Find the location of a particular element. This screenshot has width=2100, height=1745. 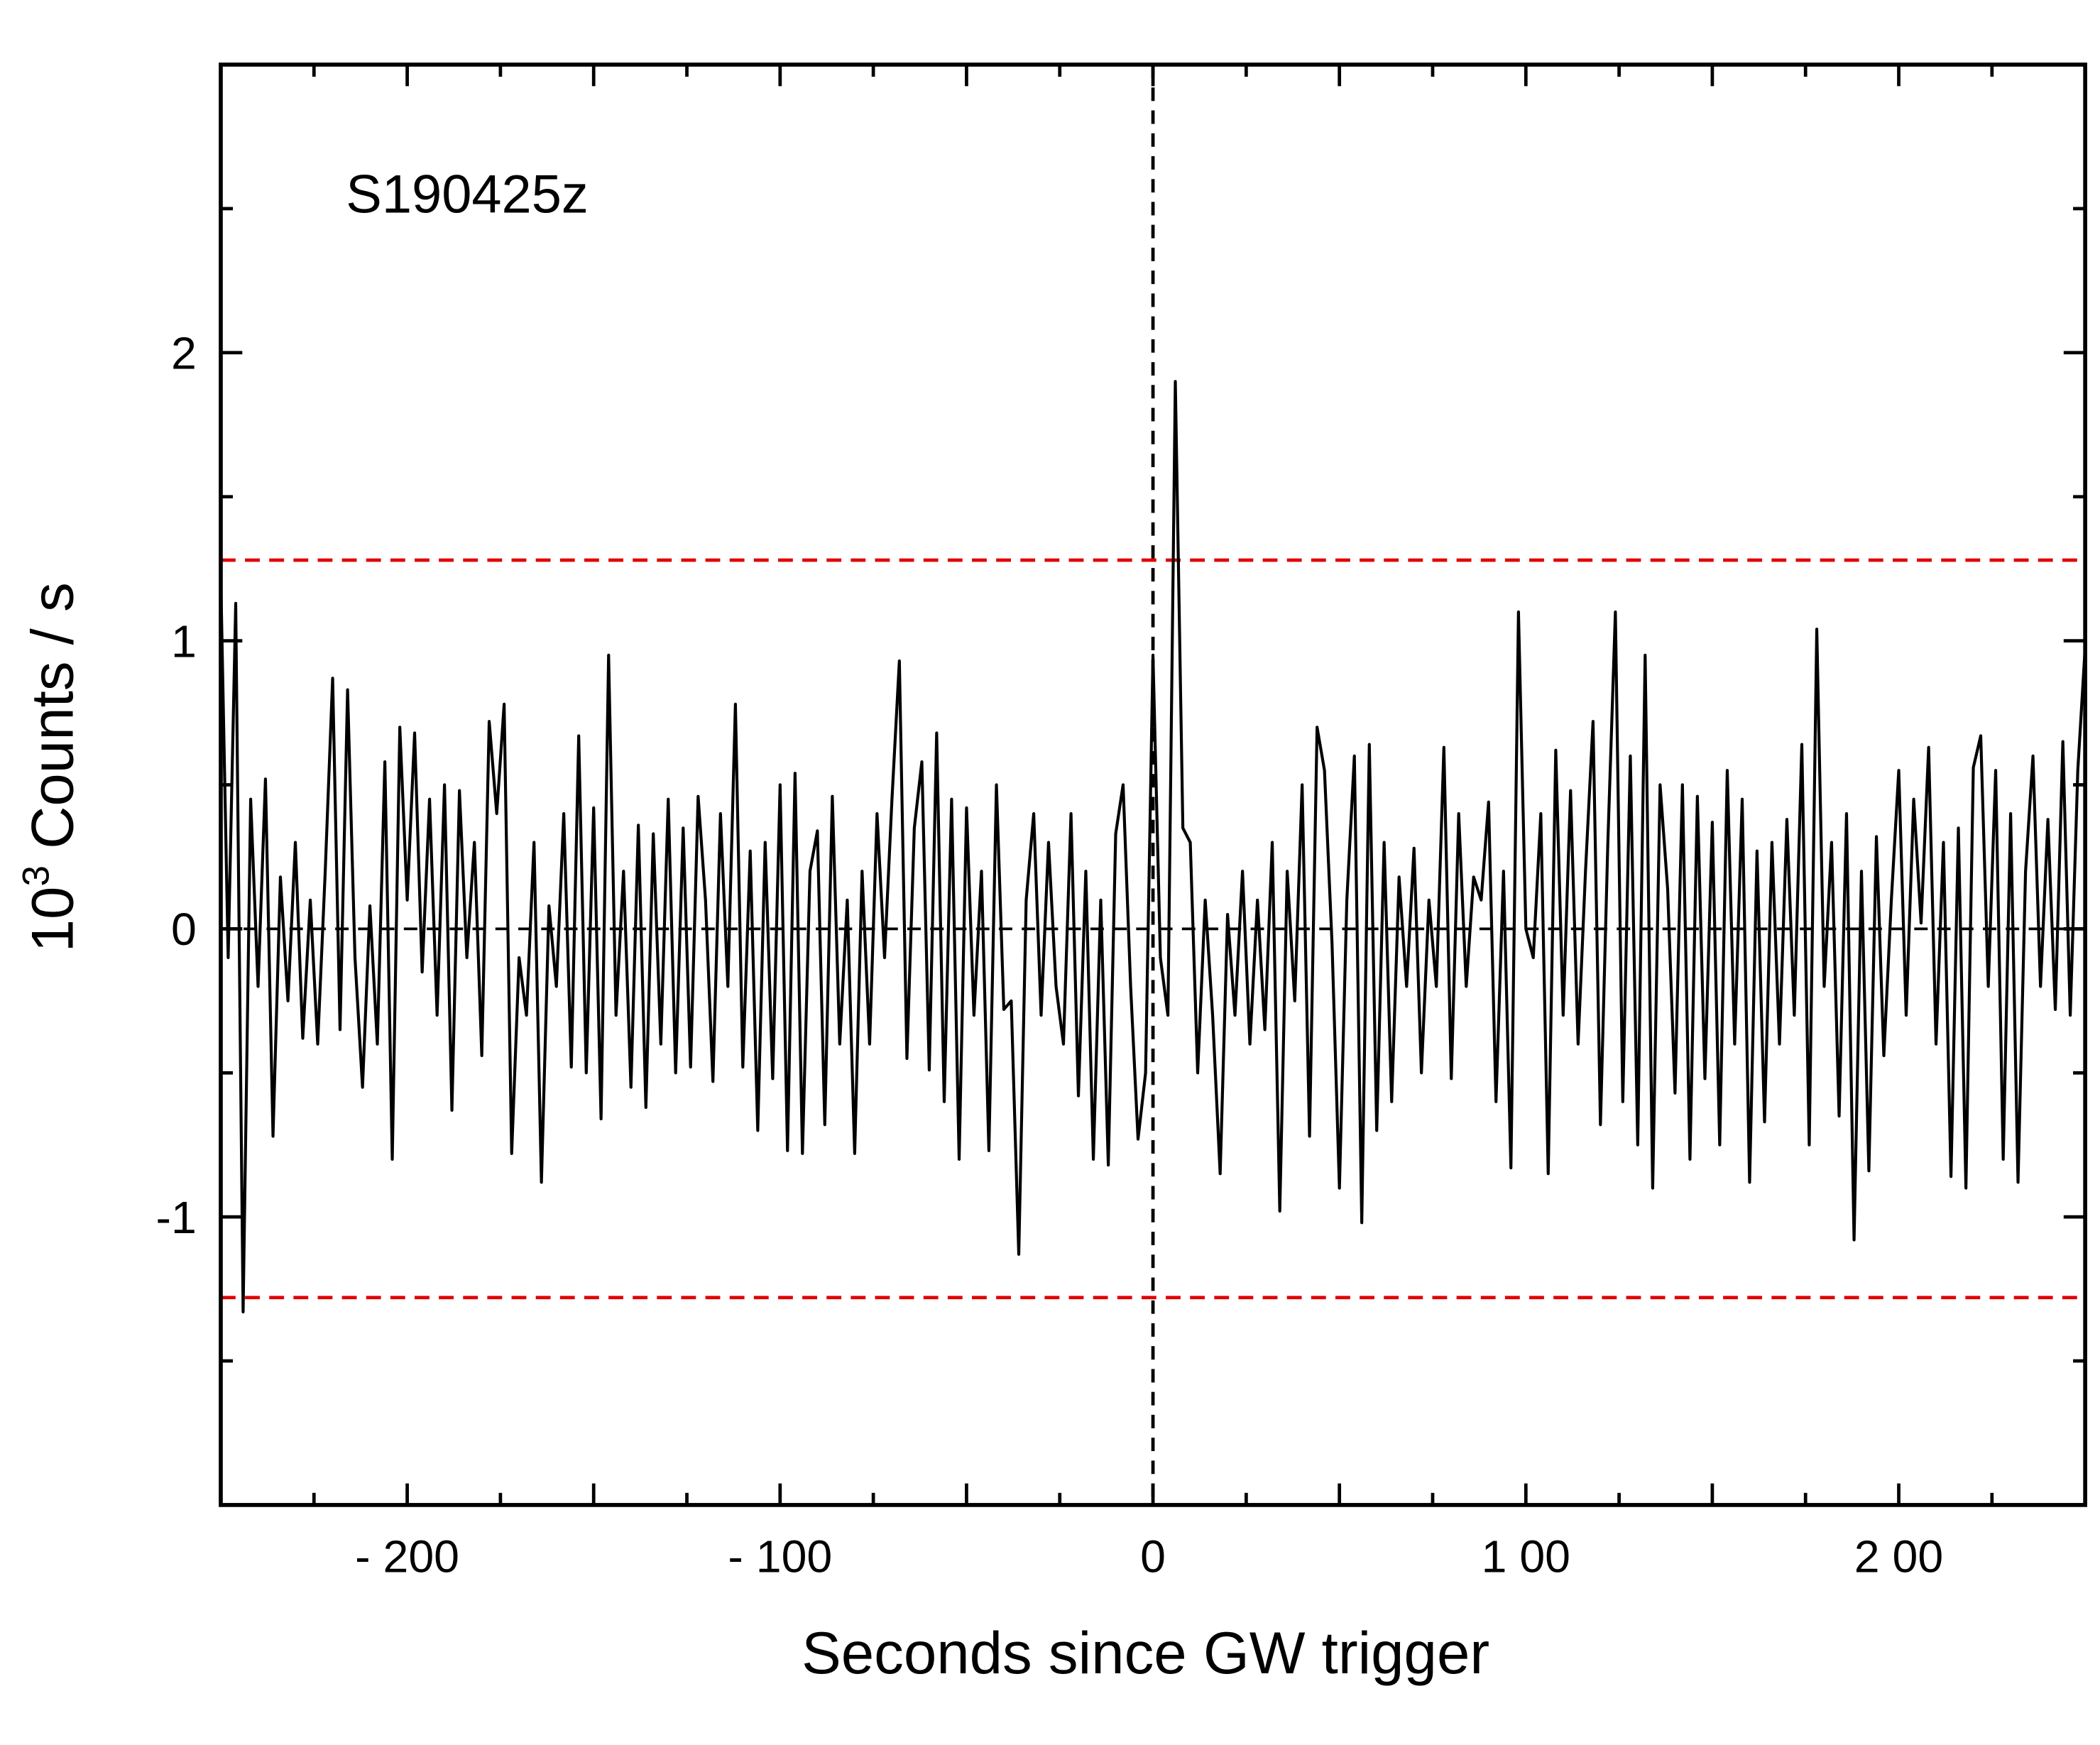

y-tick-label: -1 is located at coordinates (176, 1217).